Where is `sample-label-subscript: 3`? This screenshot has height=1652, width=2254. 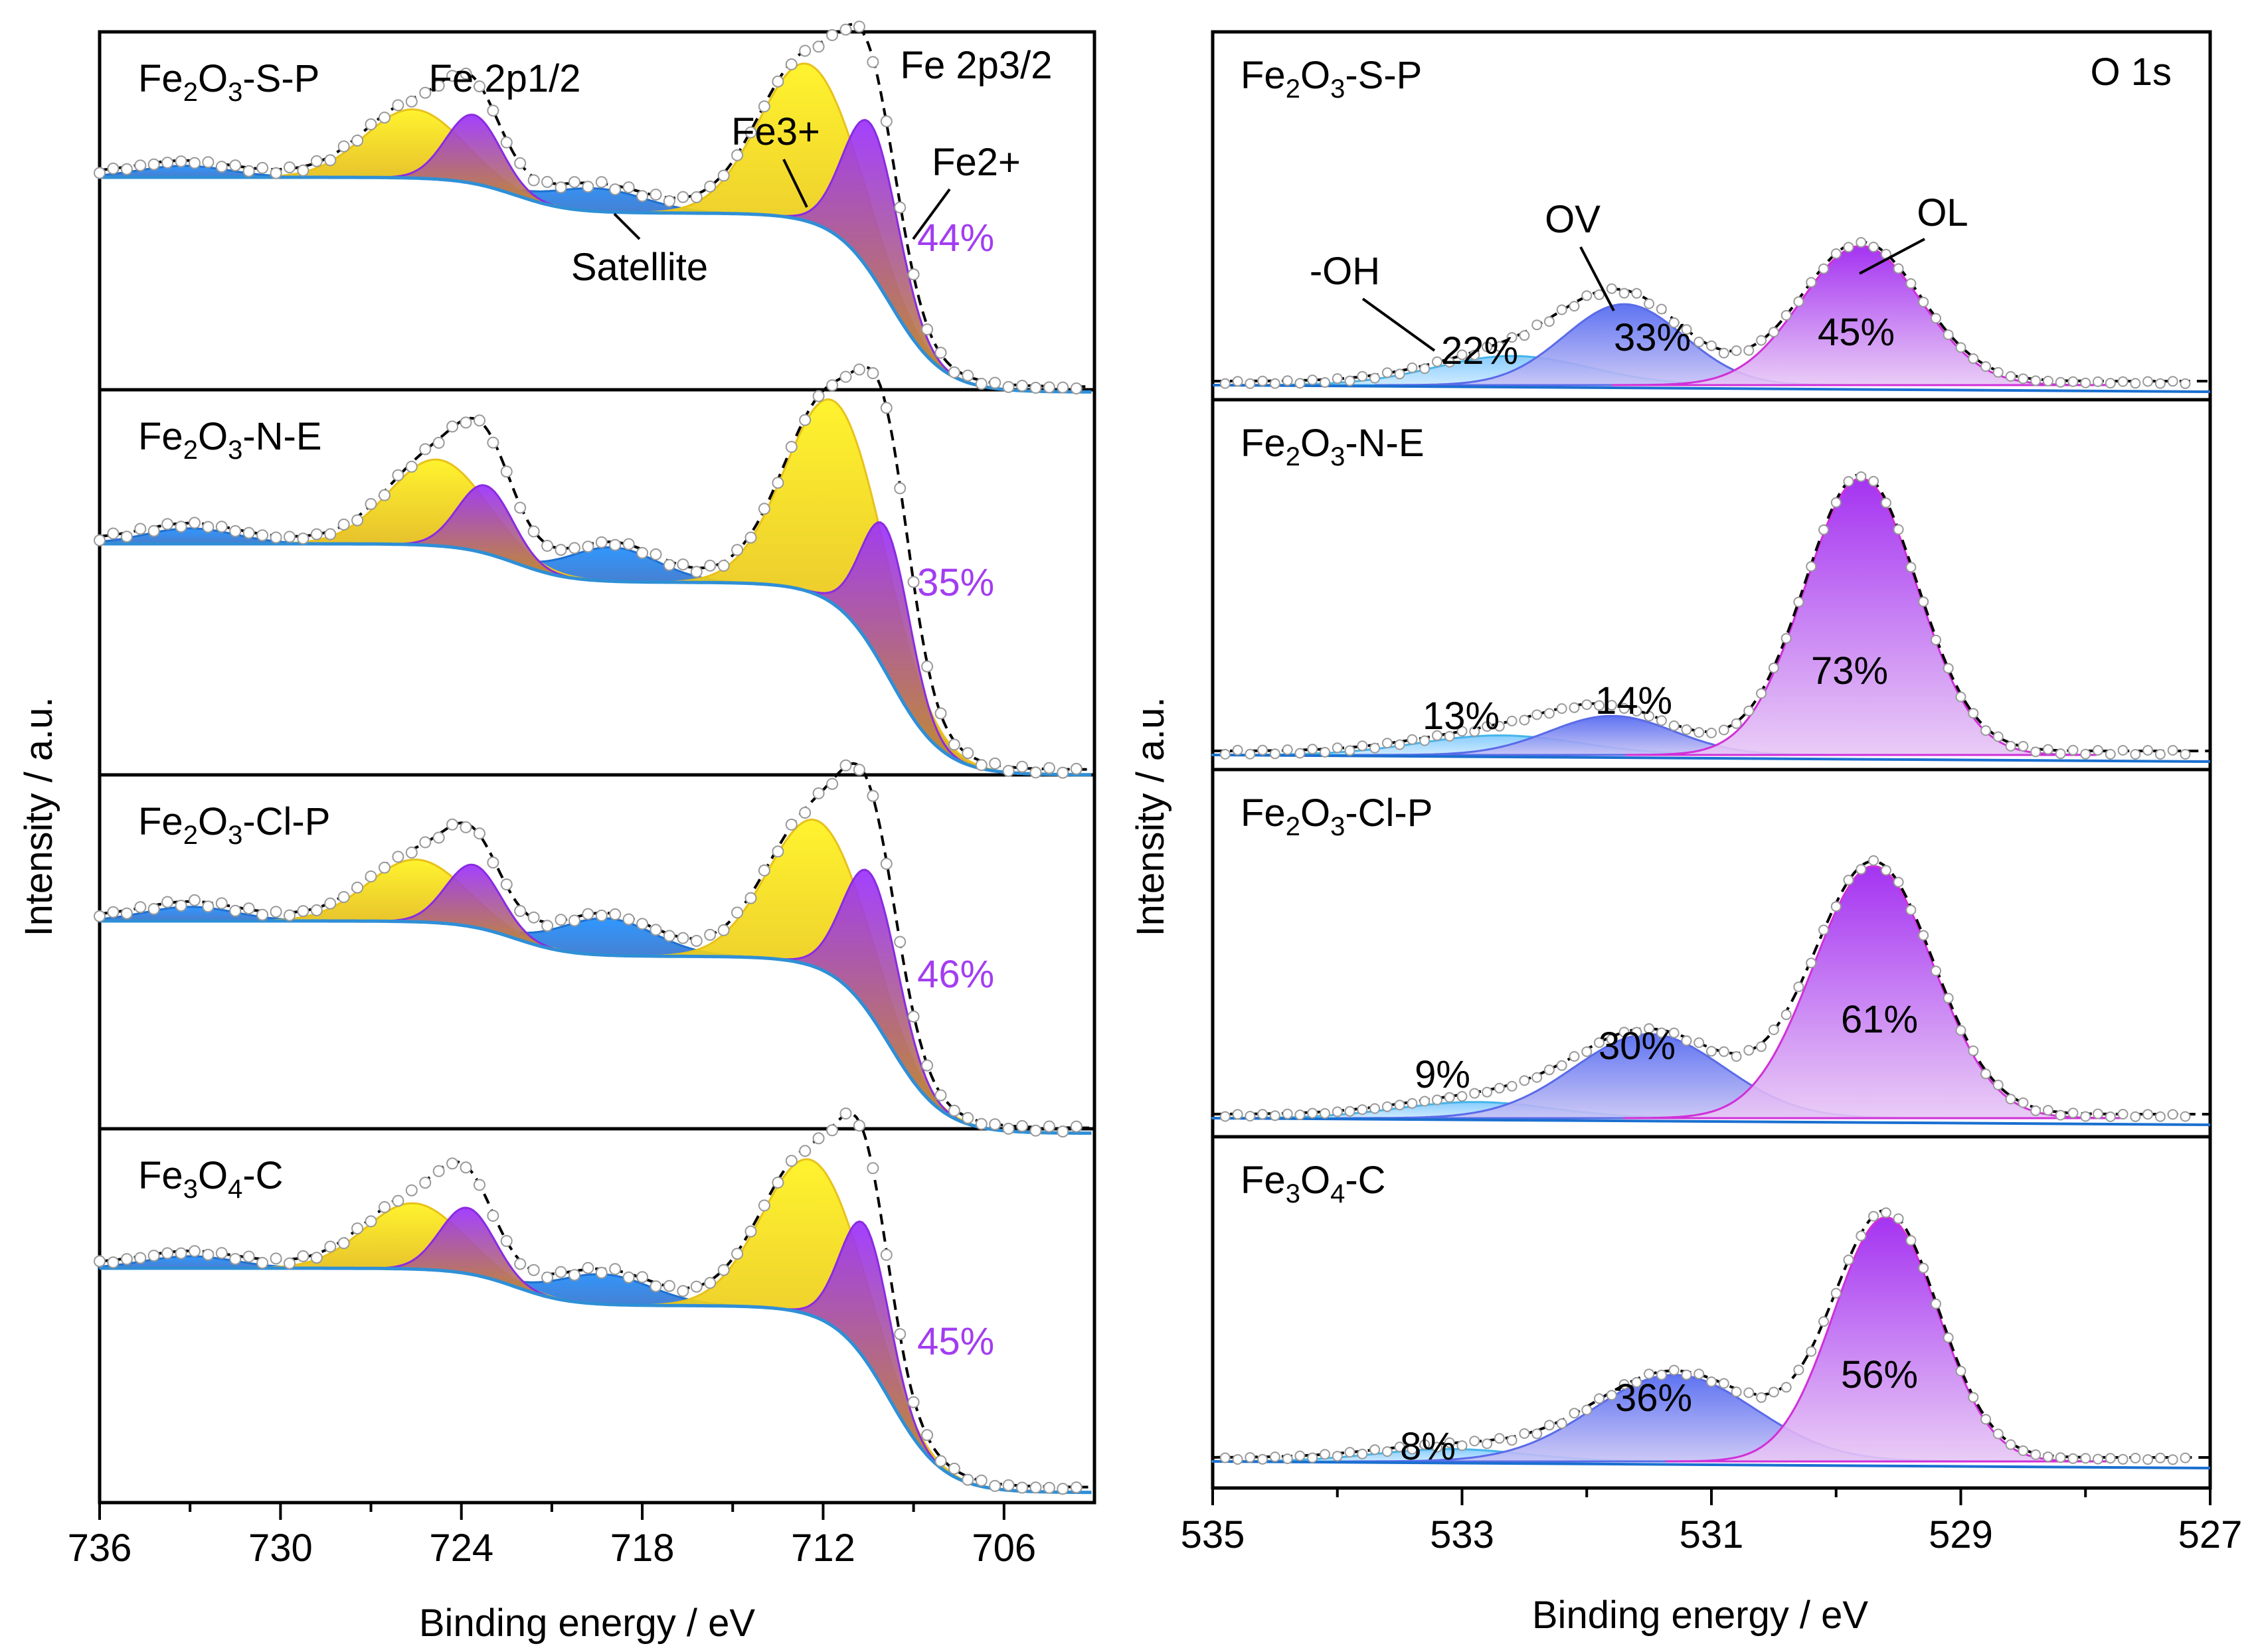 sample-label-subscript: 3 is located at coordinates (1293, 1193).